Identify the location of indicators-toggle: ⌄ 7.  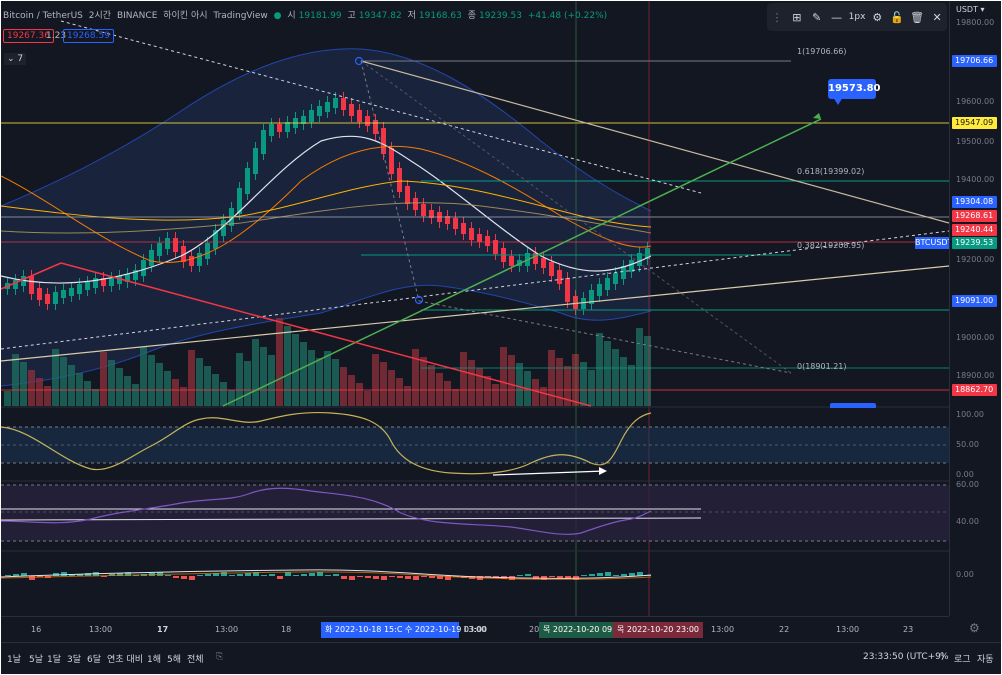
(15, 59).